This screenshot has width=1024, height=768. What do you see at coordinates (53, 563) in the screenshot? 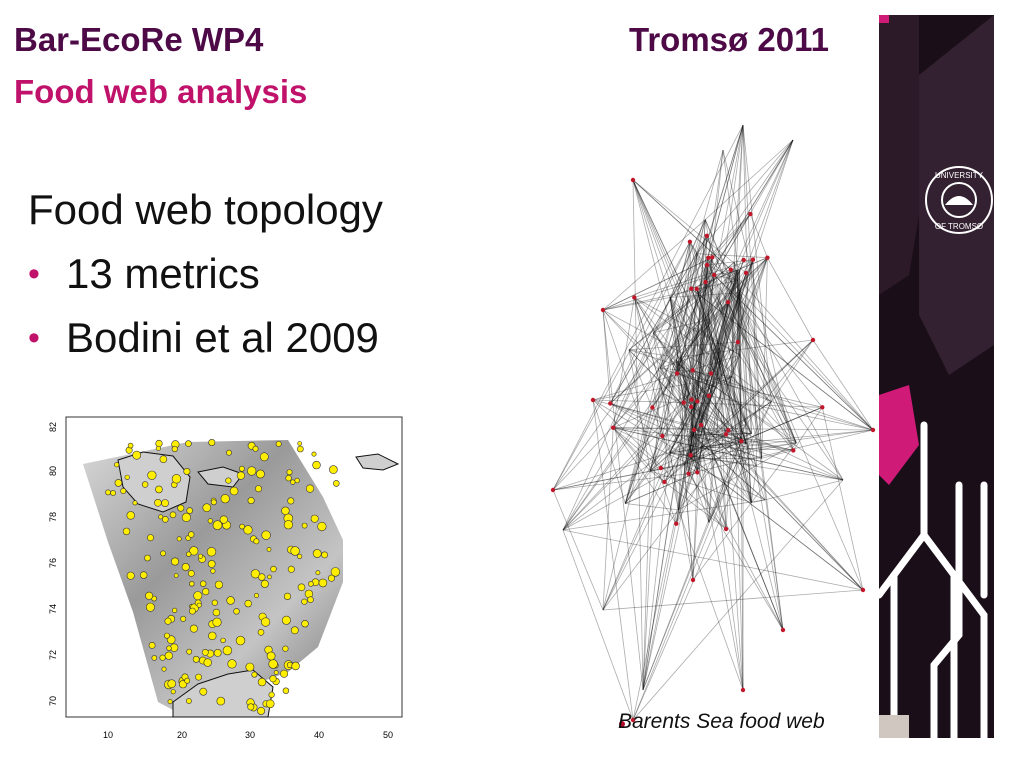
I see `y-tick-label: 76` at bounding box center [53, 563].